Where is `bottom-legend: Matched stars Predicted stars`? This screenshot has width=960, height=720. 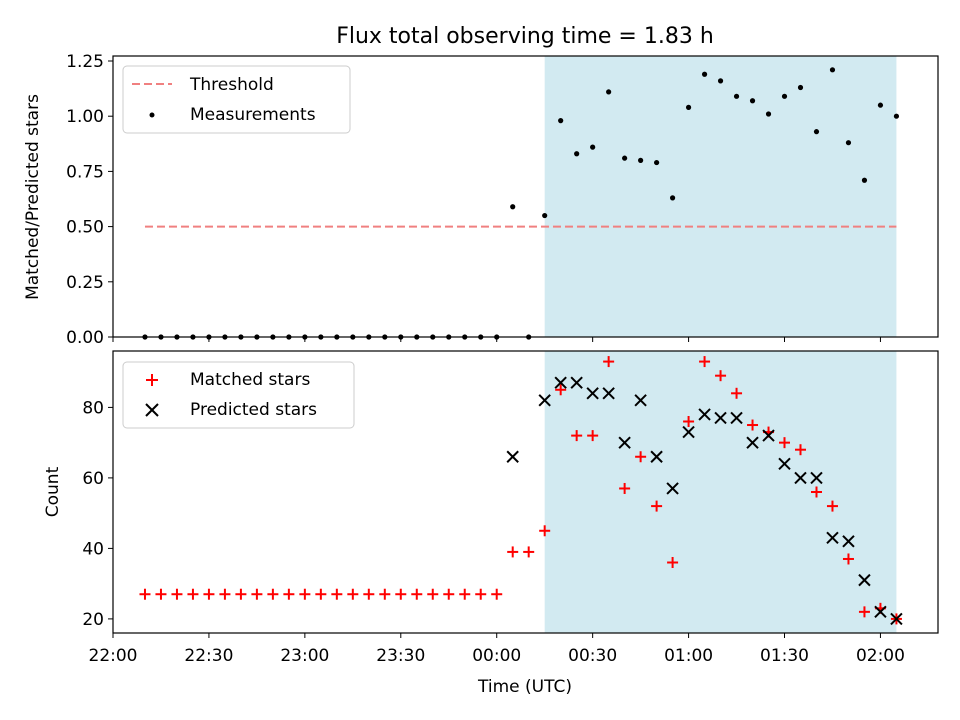 bottom-legend: Matched stars Predicted stars is located at coordinates (238, 395).